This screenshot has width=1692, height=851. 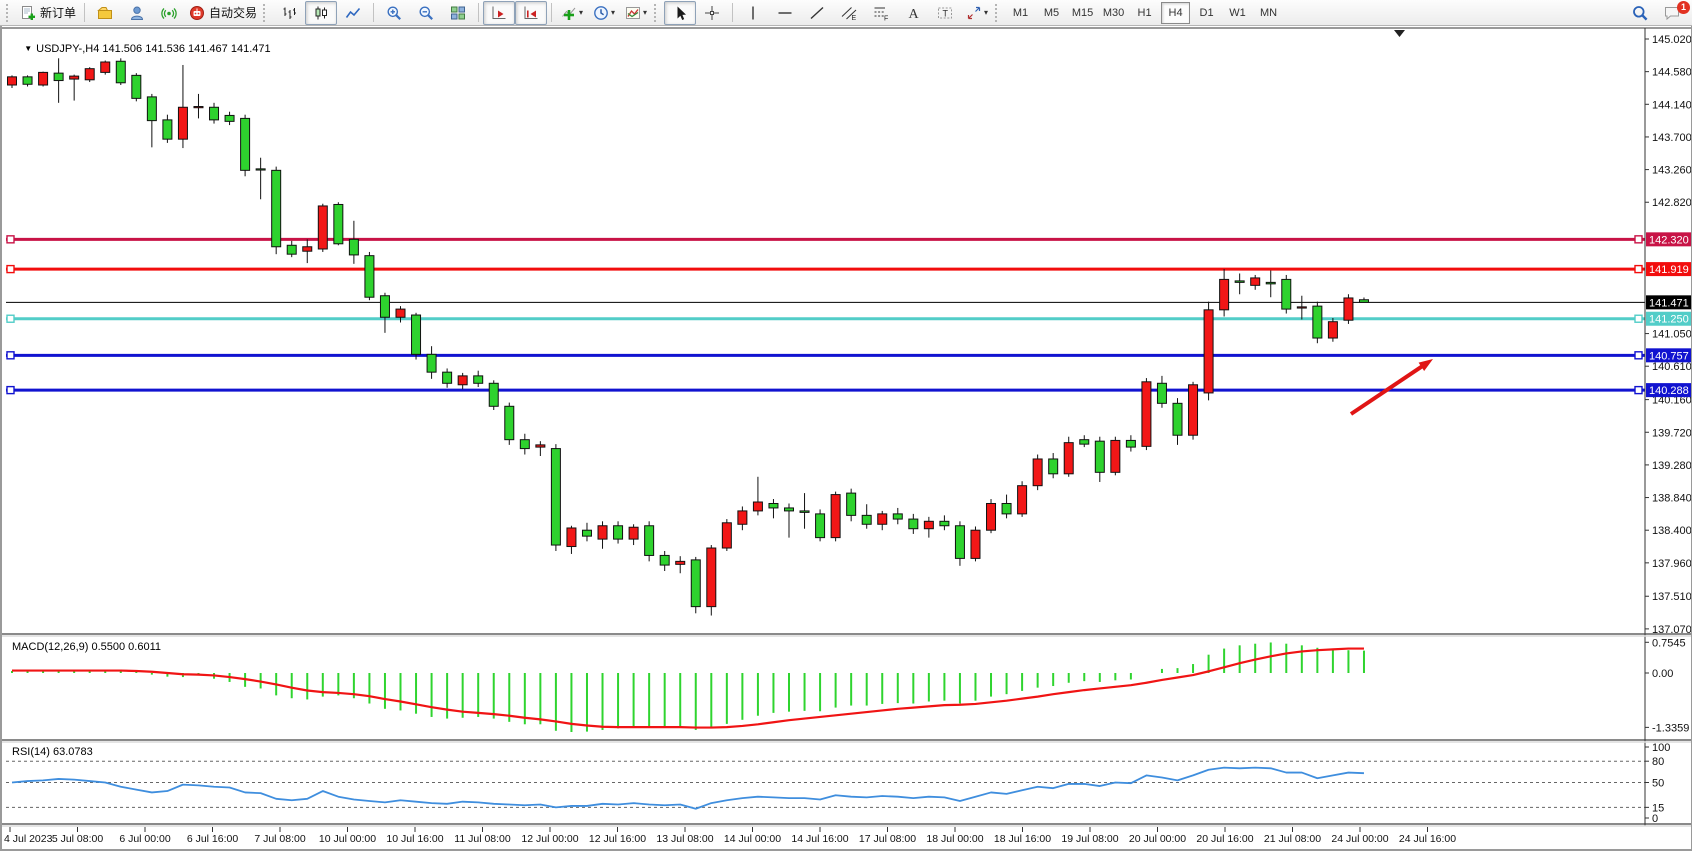 I want to click on indicators-button: ▾, so click(x=572, y=13).